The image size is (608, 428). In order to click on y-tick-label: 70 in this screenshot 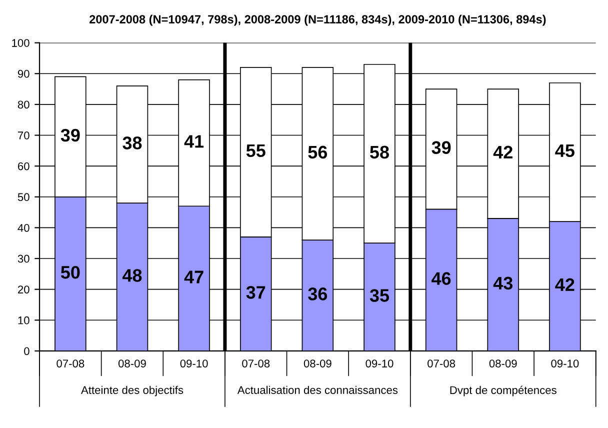, I will do `click(24, 136)`.